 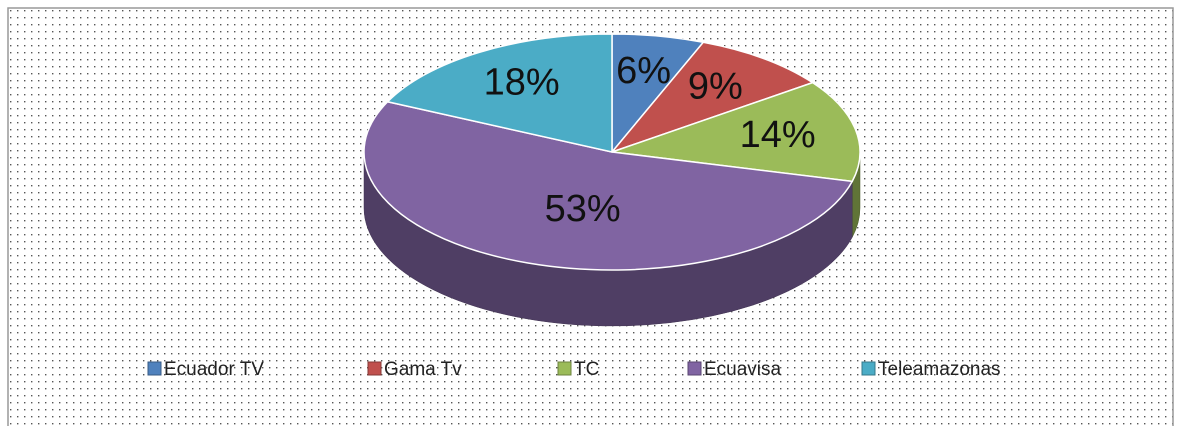 I want to click on data-label: 53%, so click(x=583, y=209).